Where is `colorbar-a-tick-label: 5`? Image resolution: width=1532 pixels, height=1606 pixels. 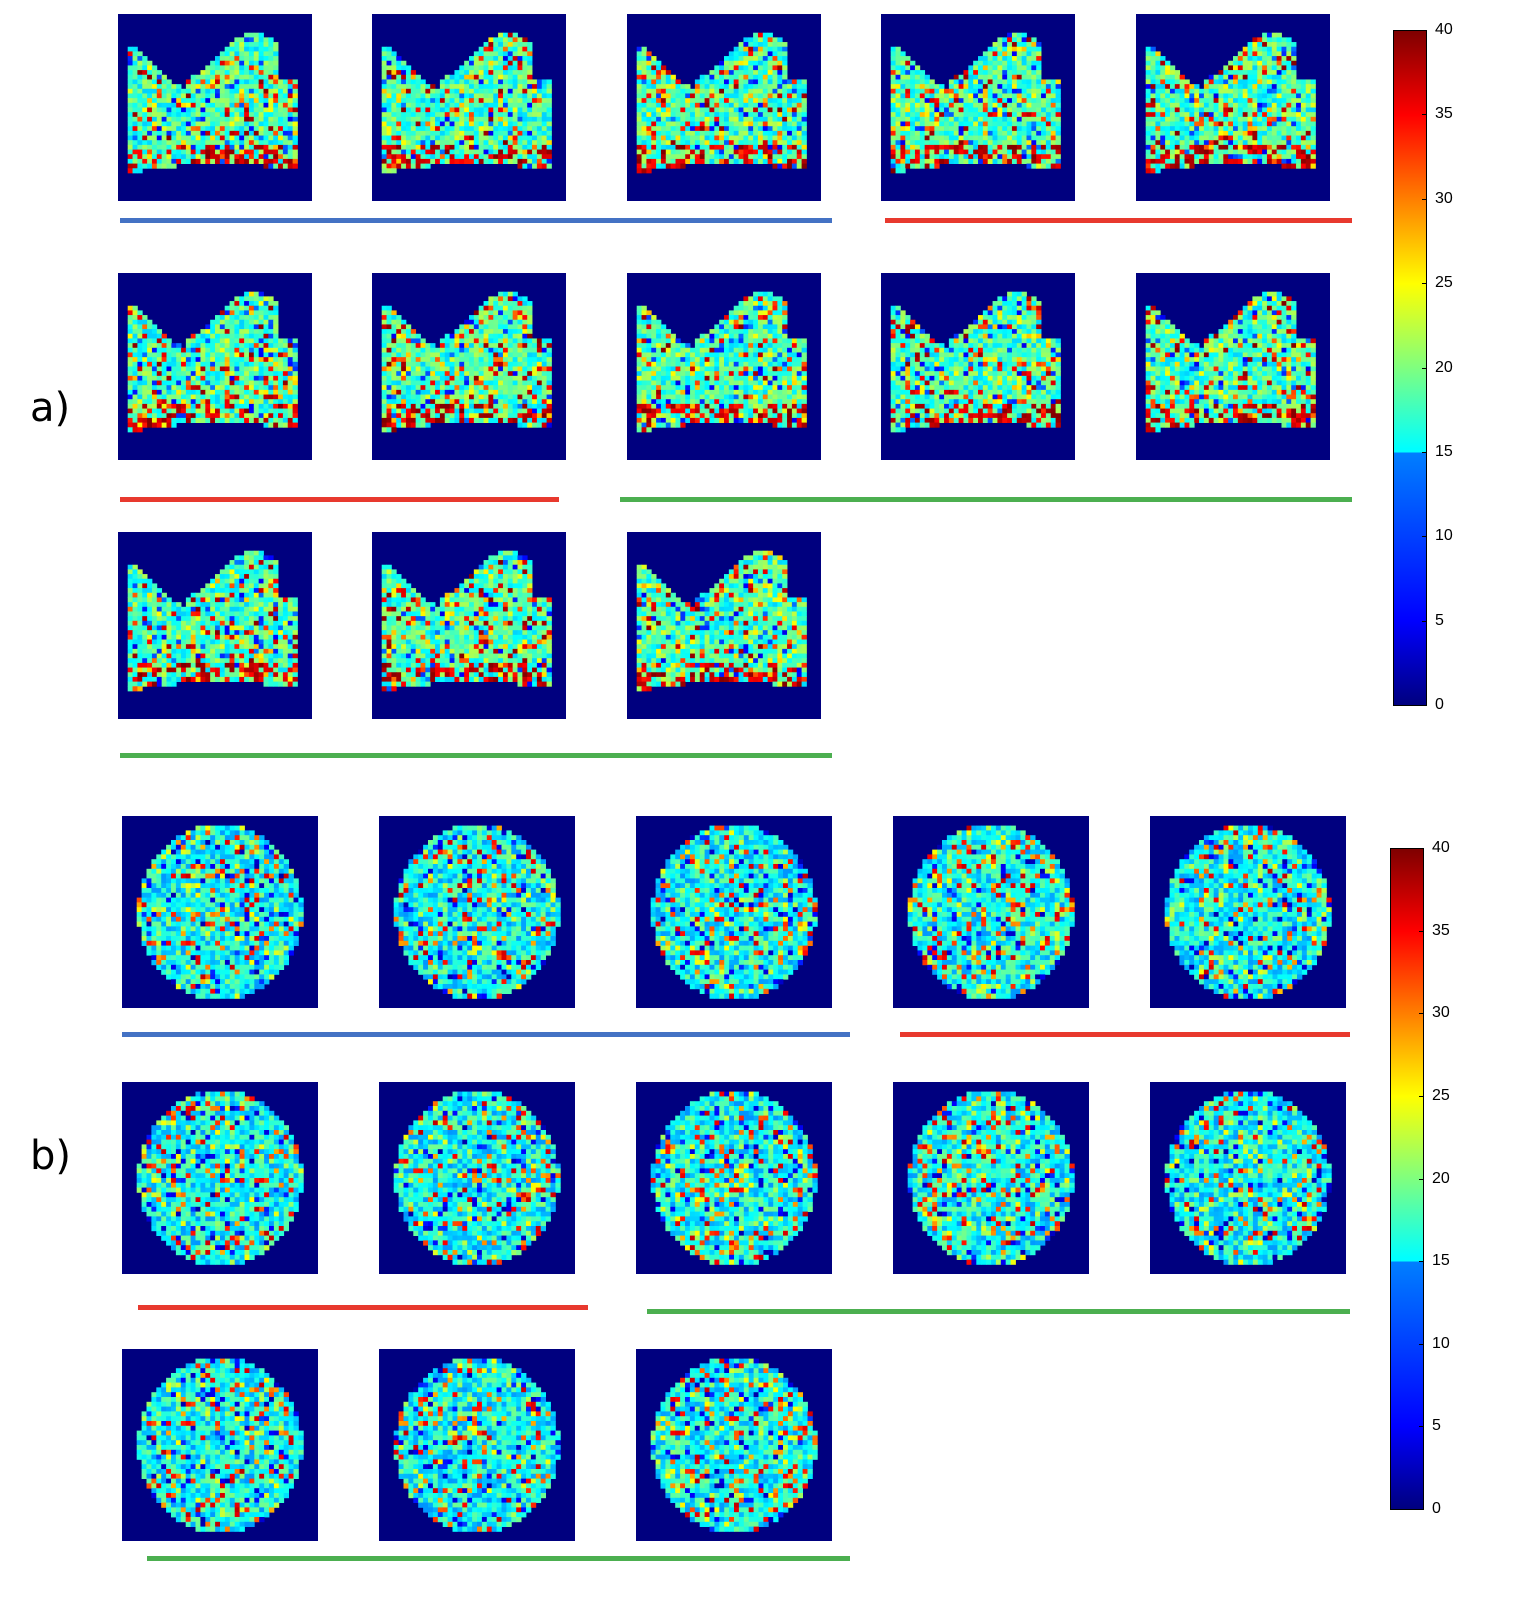 colorbar-a-tick-label: 5 is located at coordinates (1439, 620).